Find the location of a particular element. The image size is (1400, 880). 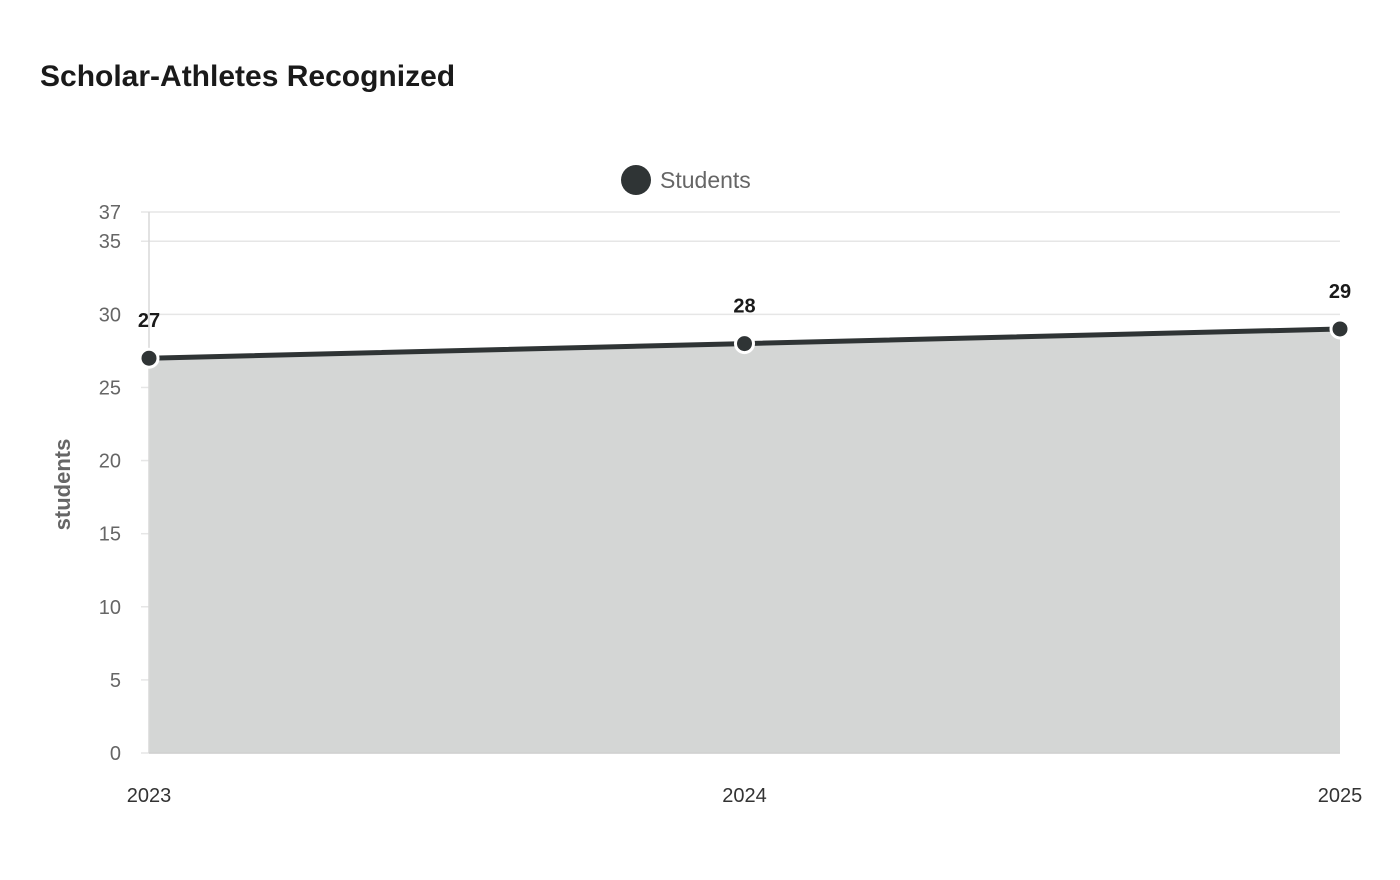

y-tick-label: 30 is located at coordinates (110, 315).